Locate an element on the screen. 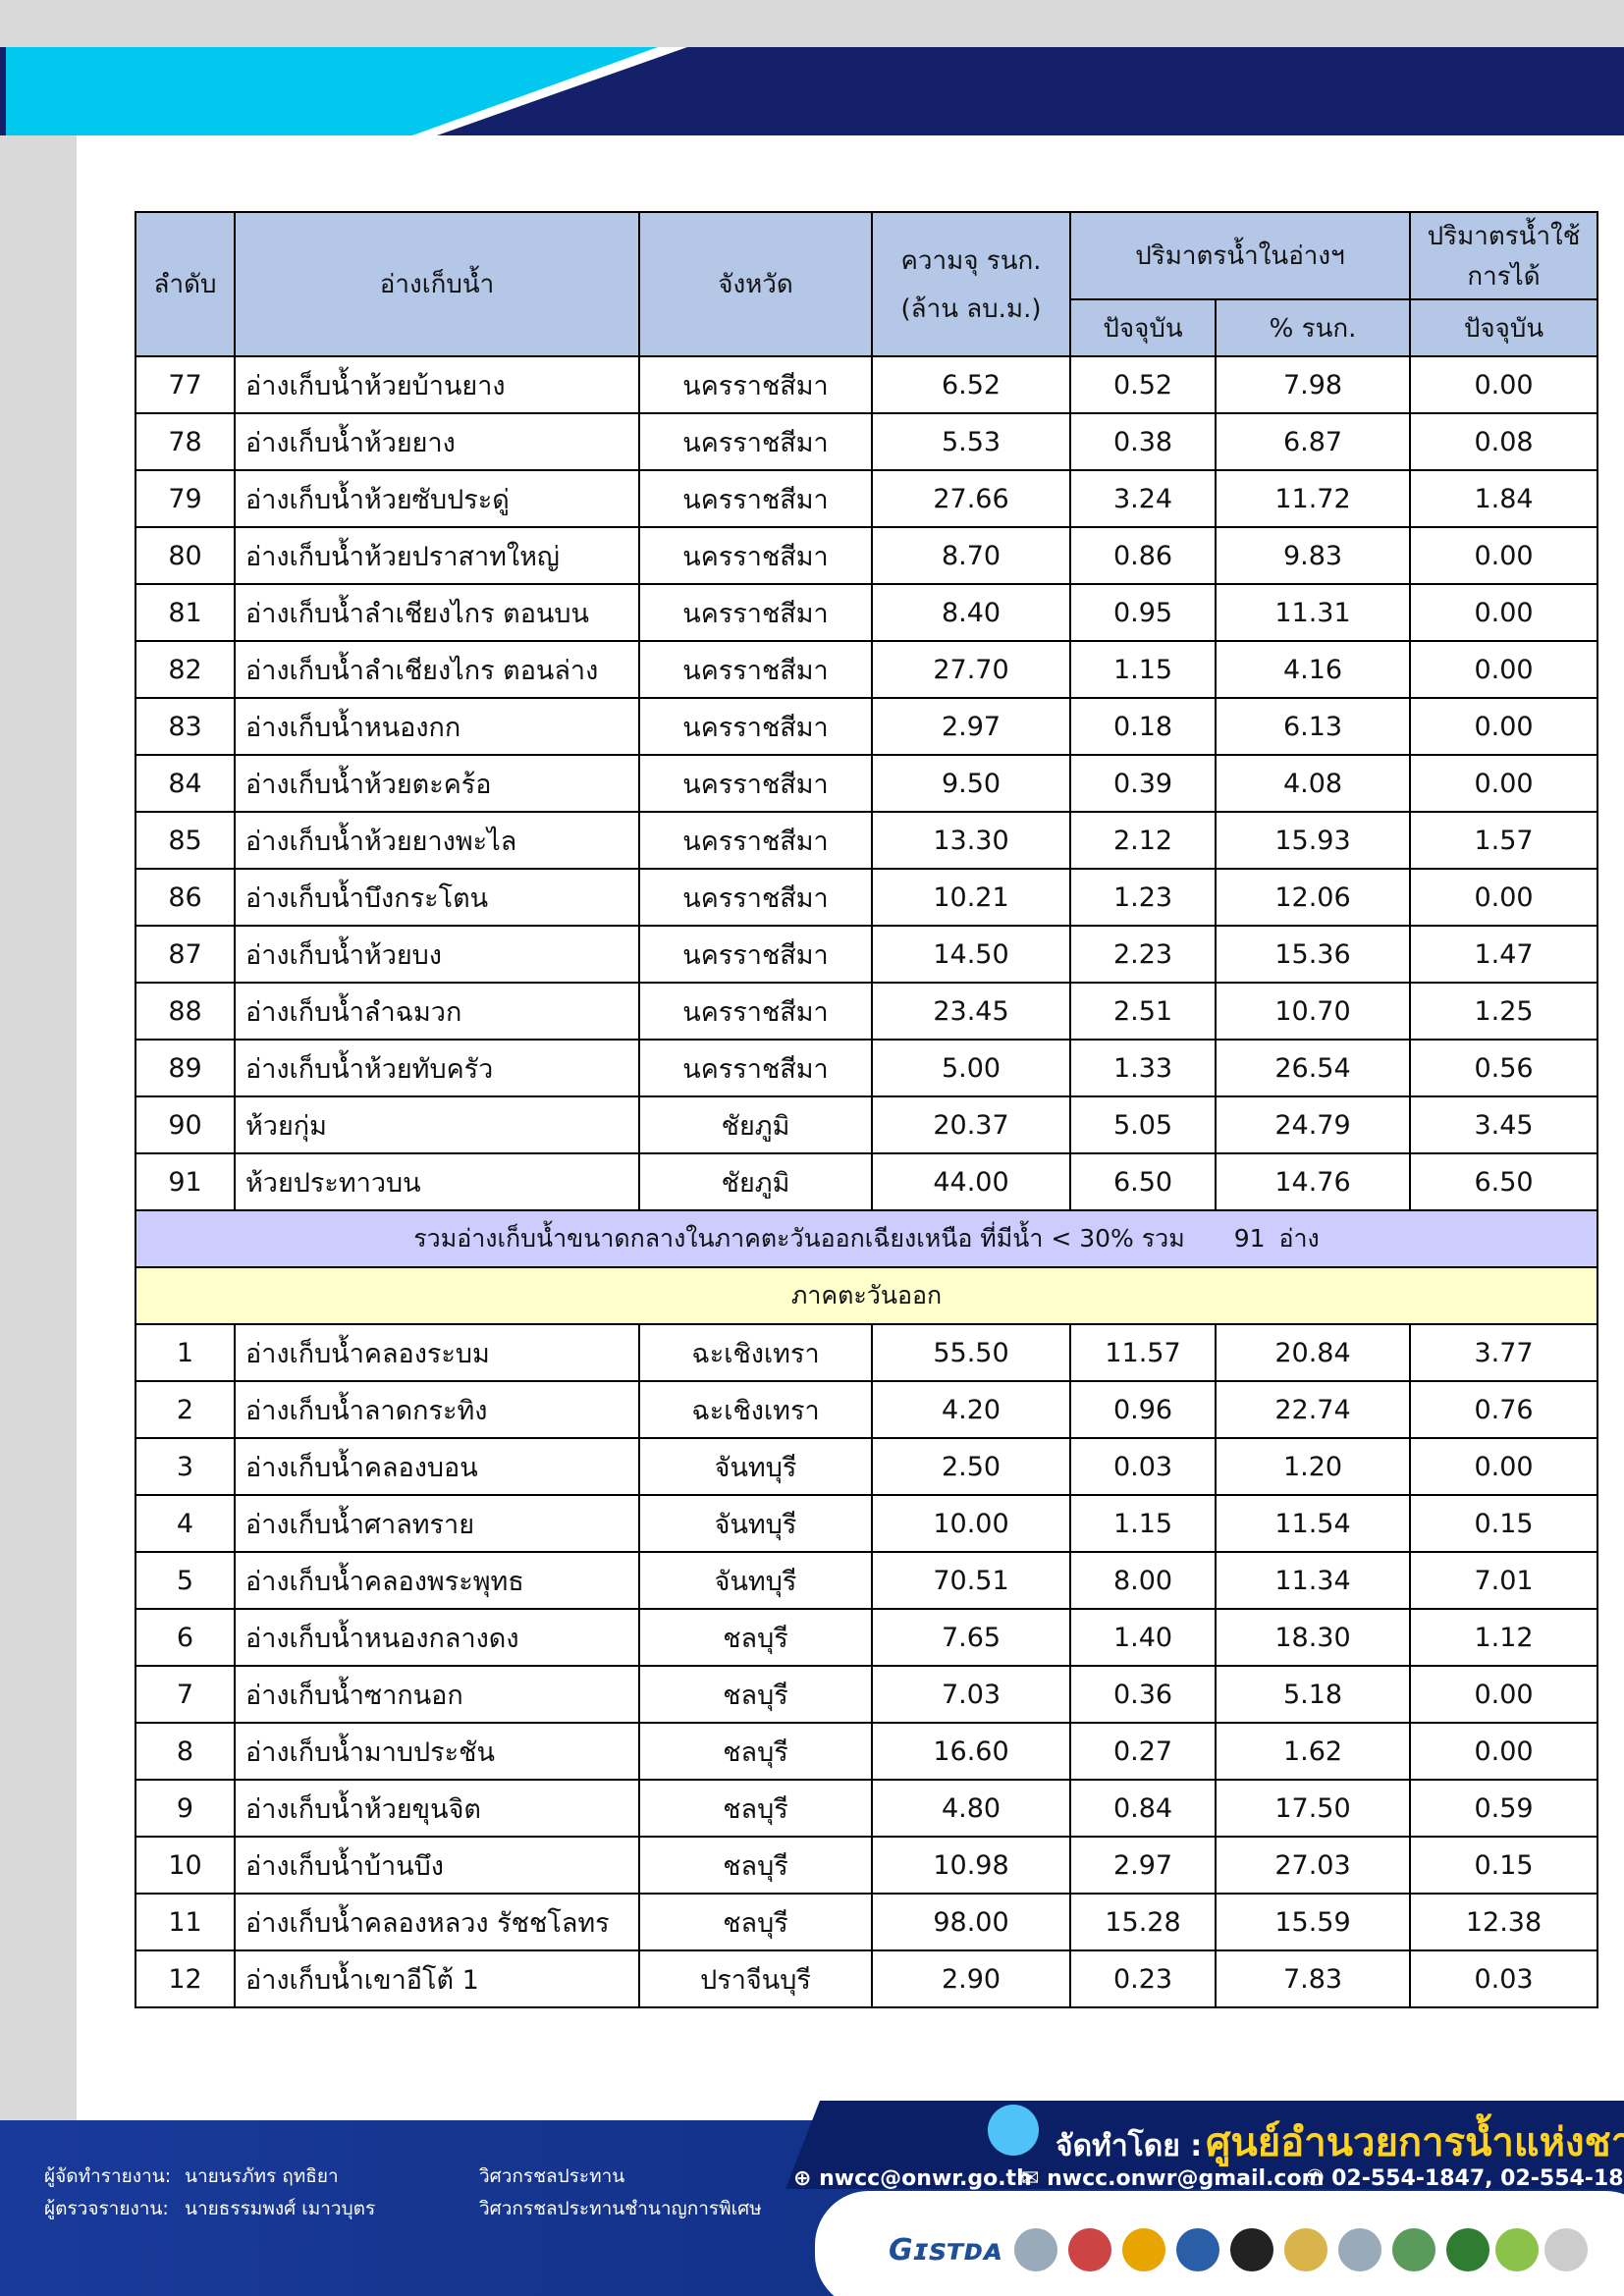 Image resolution: width=1624 pixels, height=2296 pixels. cell-name: อ่างเก็บน้ำห้วยขุนจิต is located at coordinates (437, 1809).